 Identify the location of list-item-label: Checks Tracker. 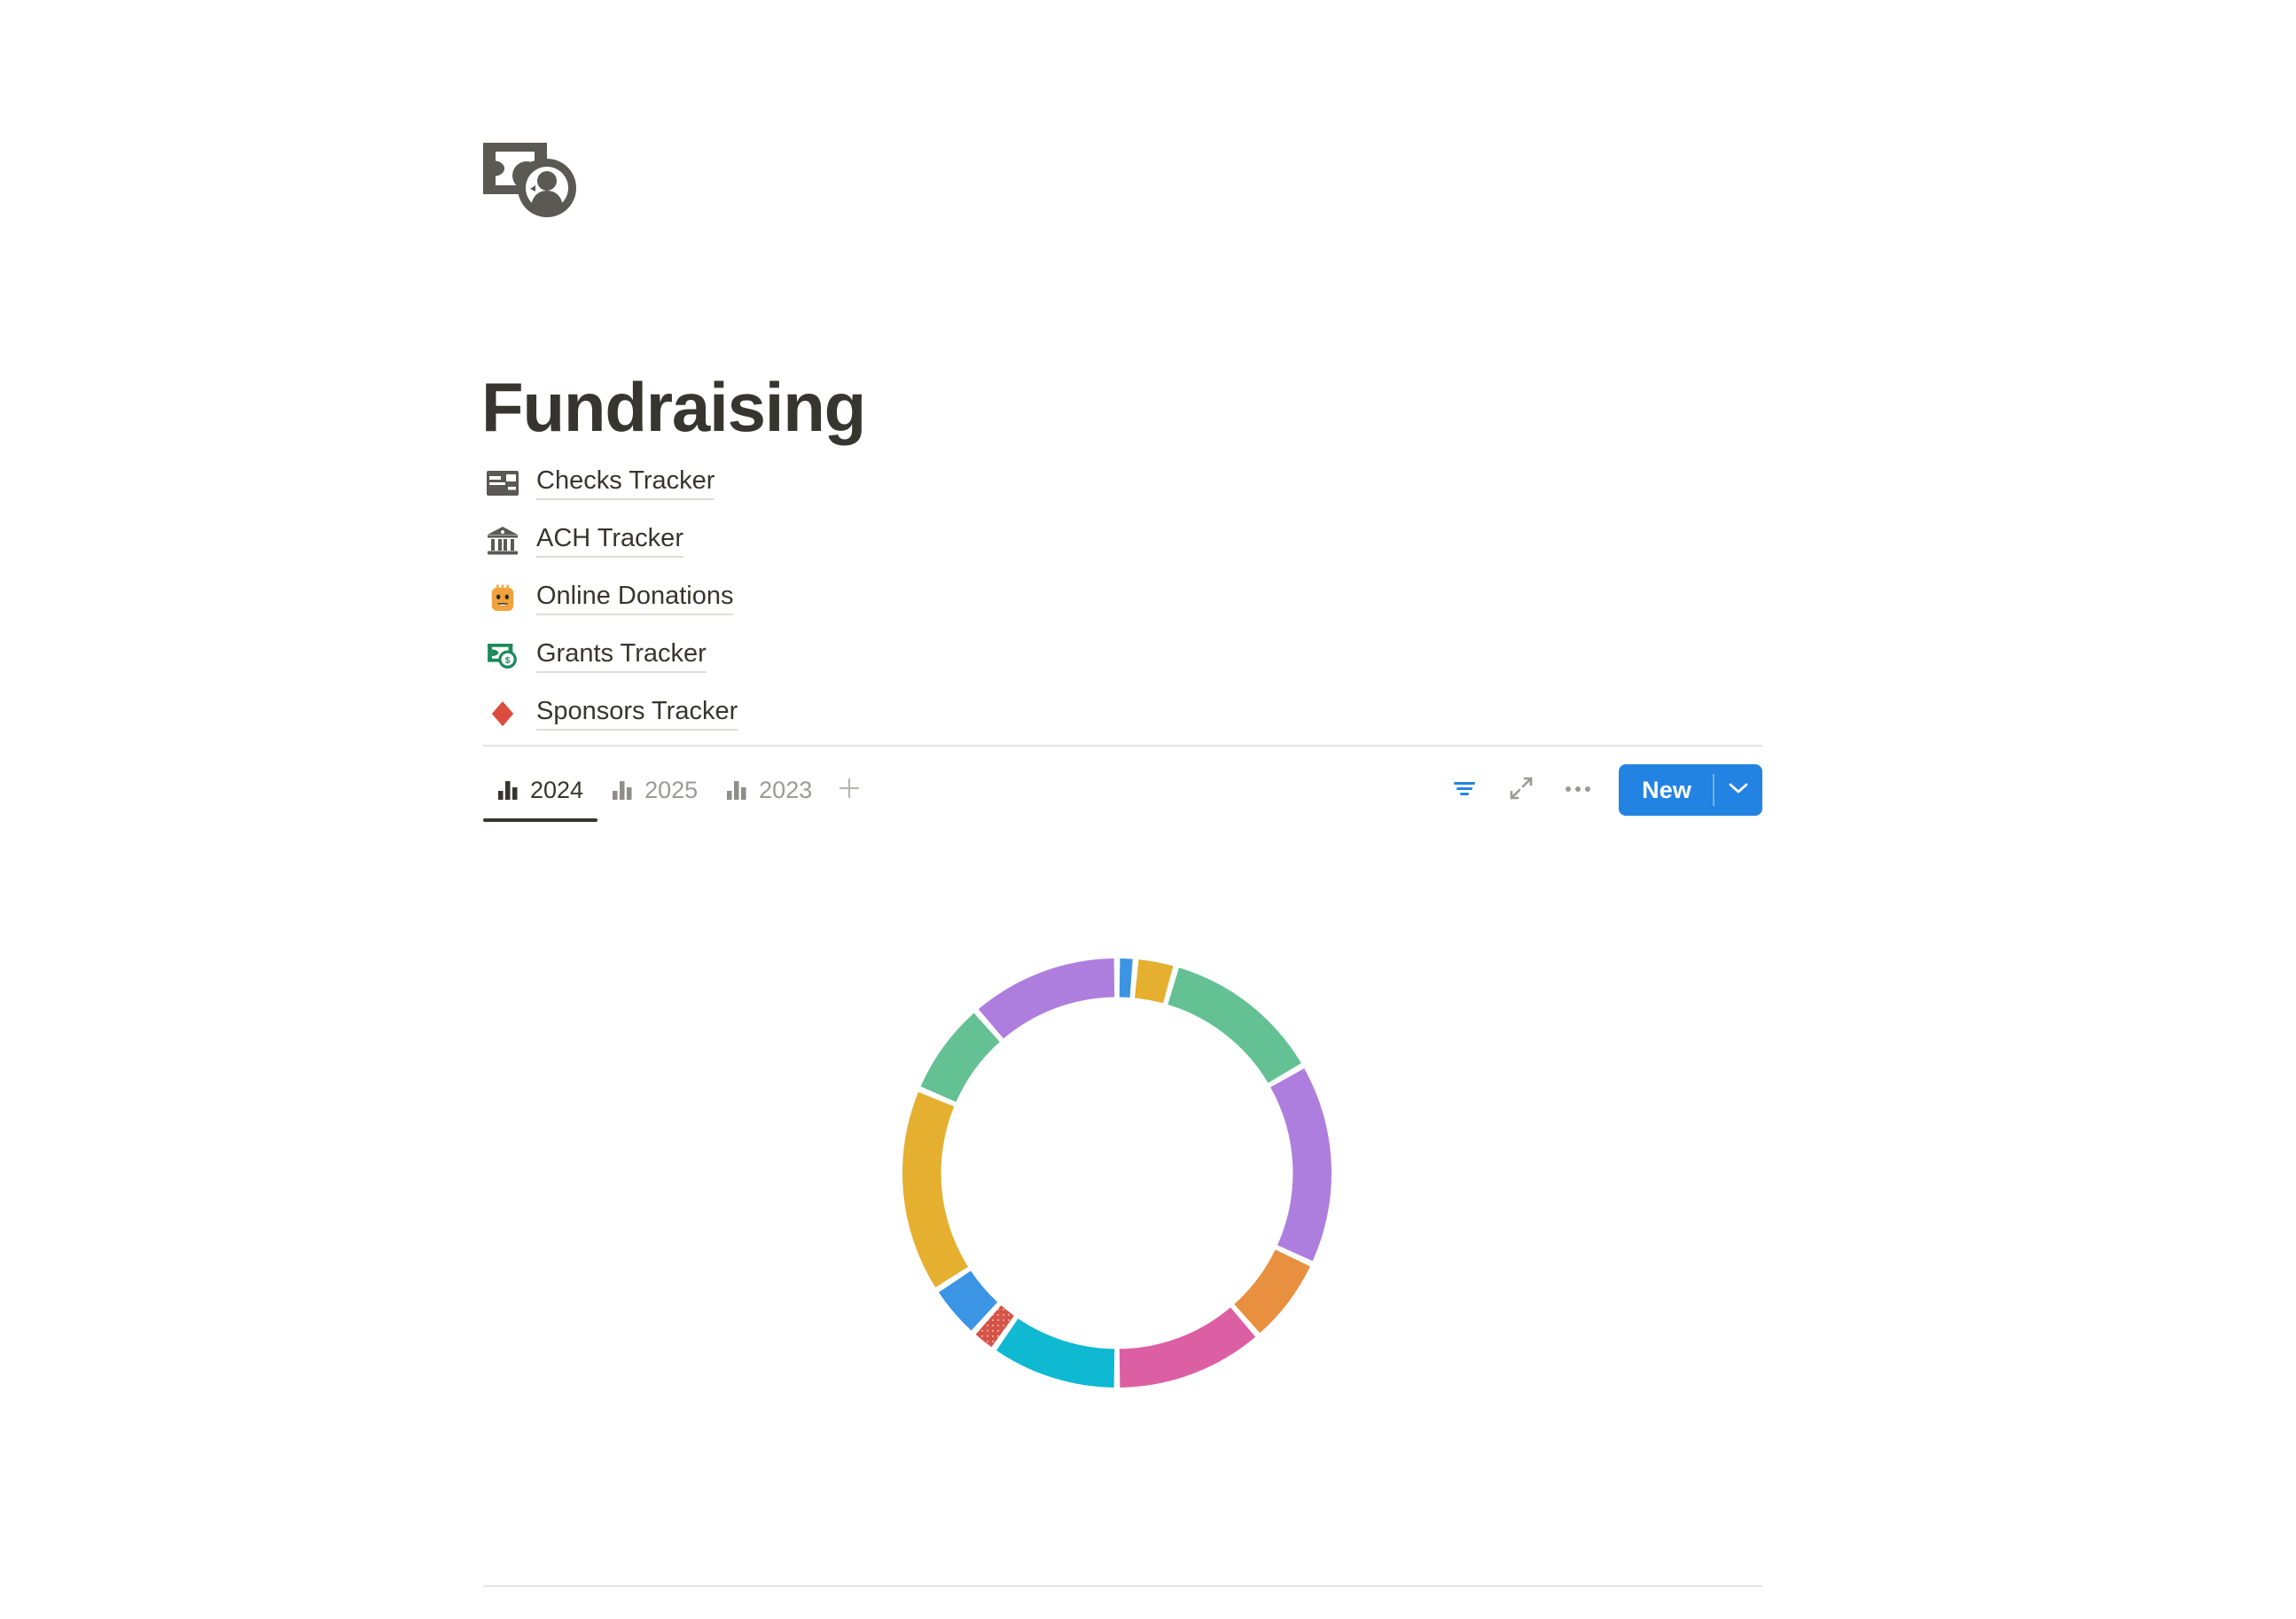
(625, 483).